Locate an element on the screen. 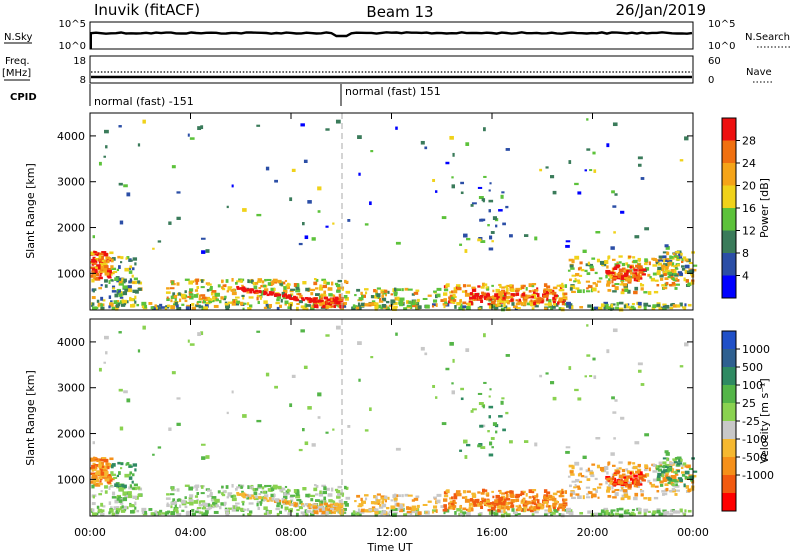  noise-left-tick-bottom: 10^0 is located at coordinates (72, 46).